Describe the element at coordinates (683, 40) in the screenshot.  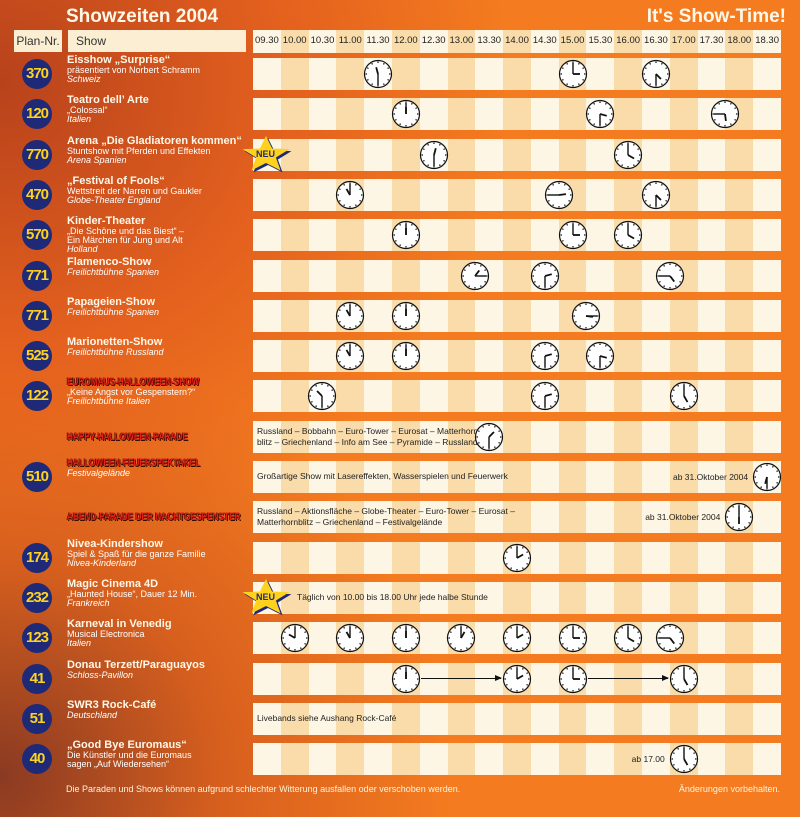
I see `time-label: 17.00` at that location.